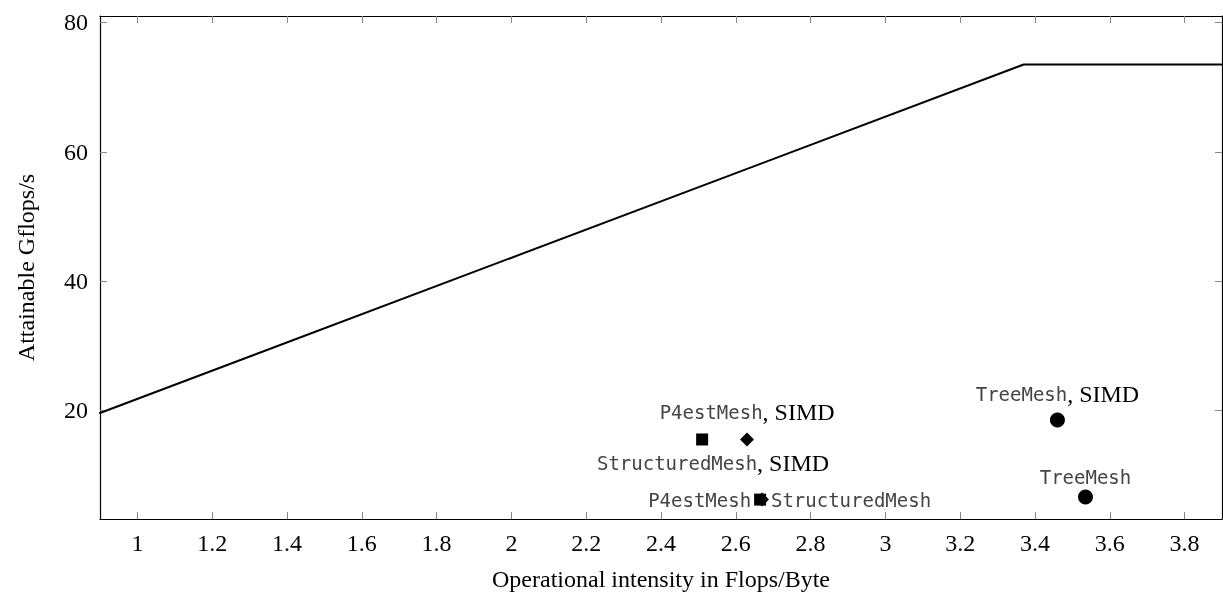  What do you see at coordinates (1085, 477) in the screenshot?
I see `annotation: TreeMesh` at bounding box center [1085, 477].